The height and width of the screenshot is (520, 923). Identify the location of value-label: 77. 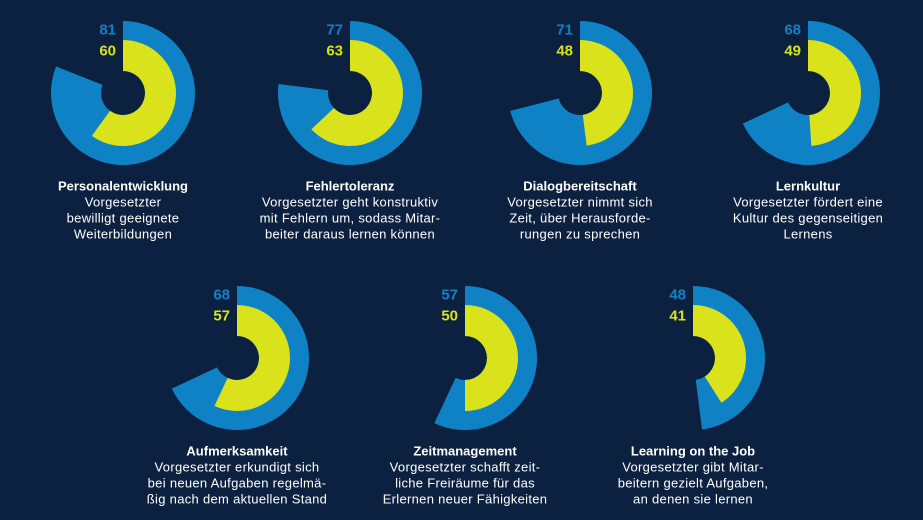
(334, 29).